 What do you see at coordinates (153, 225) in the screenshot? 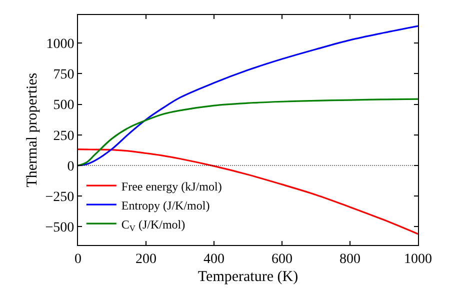
I see `legend-label: C$_{V}$ (J/K/mol)` at bounding box center [153, 225].